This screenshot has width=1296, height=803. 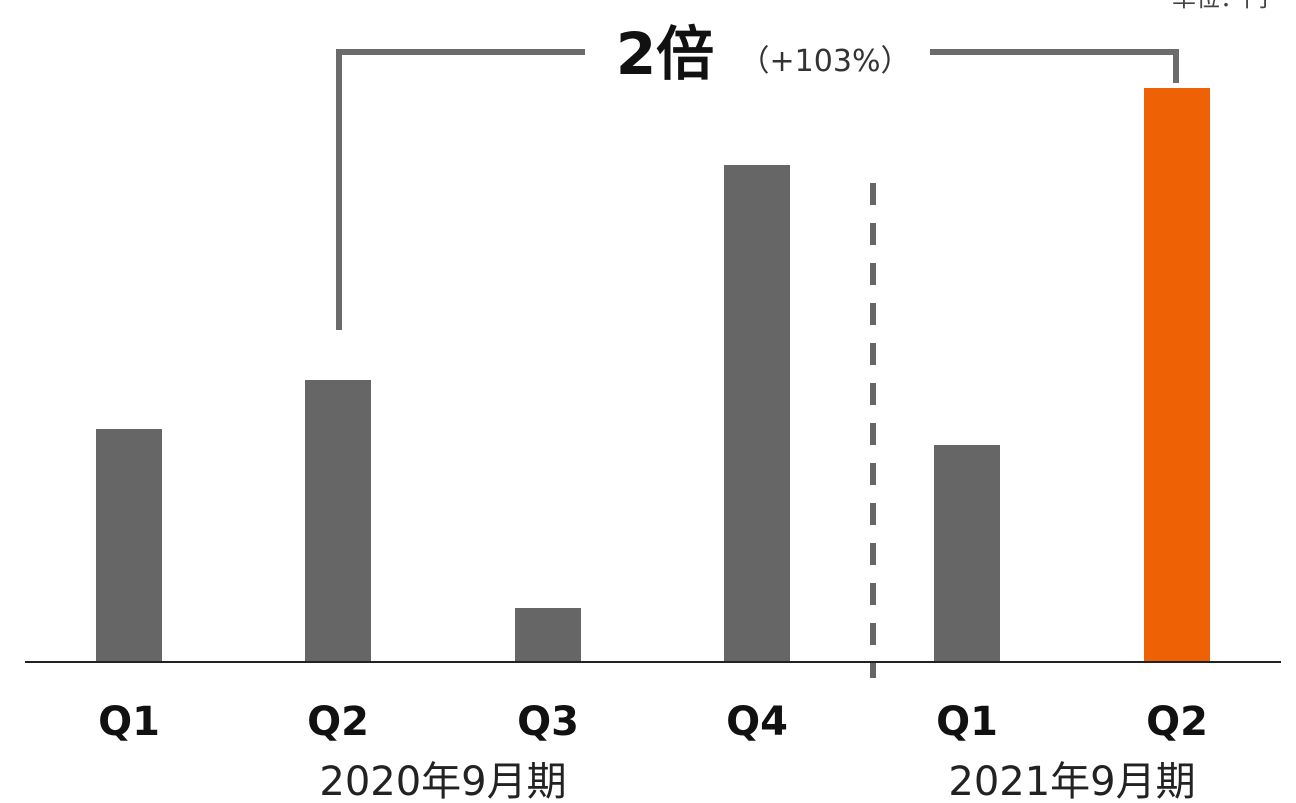 I want to click on x-tick-label-2: Q2, so click(x=338, y=722).